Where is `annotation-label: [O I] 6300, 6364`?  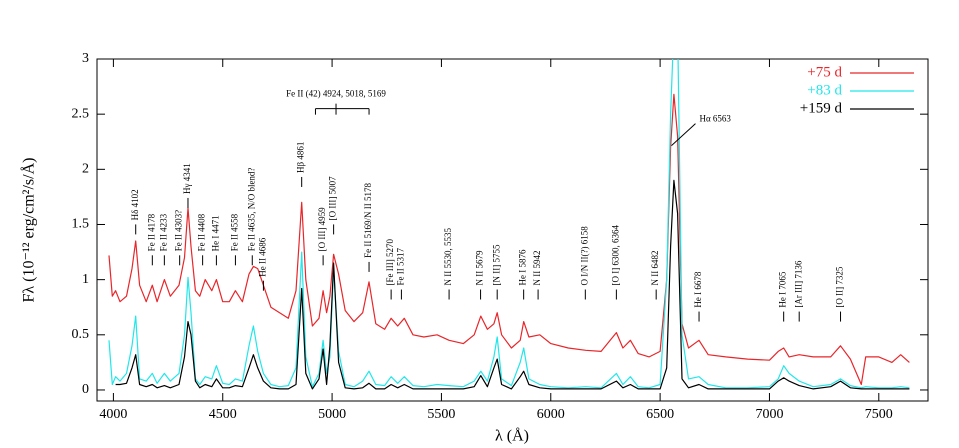
annotation-label: [O I] 6300, 6364 is located at coordinates (615, 255).